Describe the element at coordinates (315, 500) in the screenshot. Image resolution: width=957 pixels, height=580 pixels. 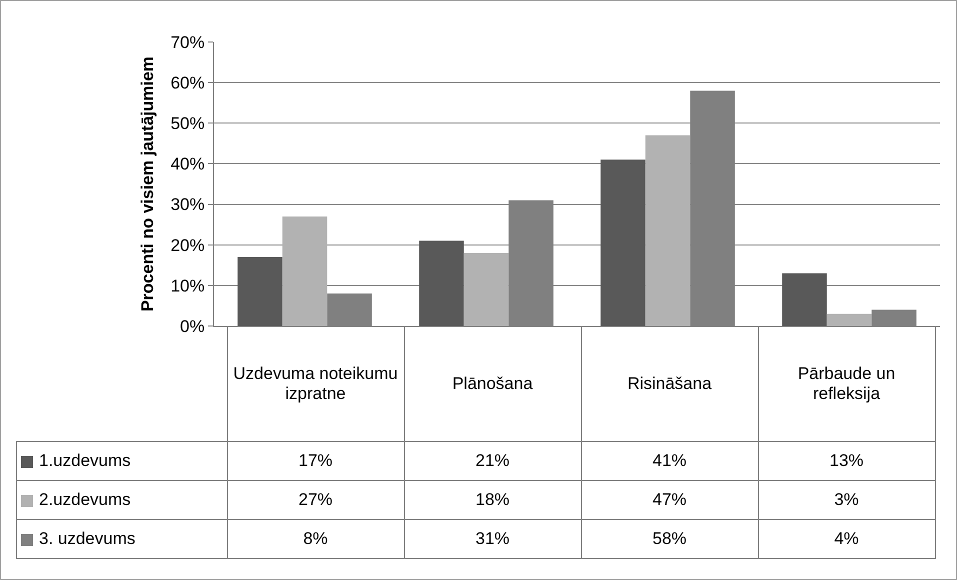
I see `data-label: 27%` at that location.